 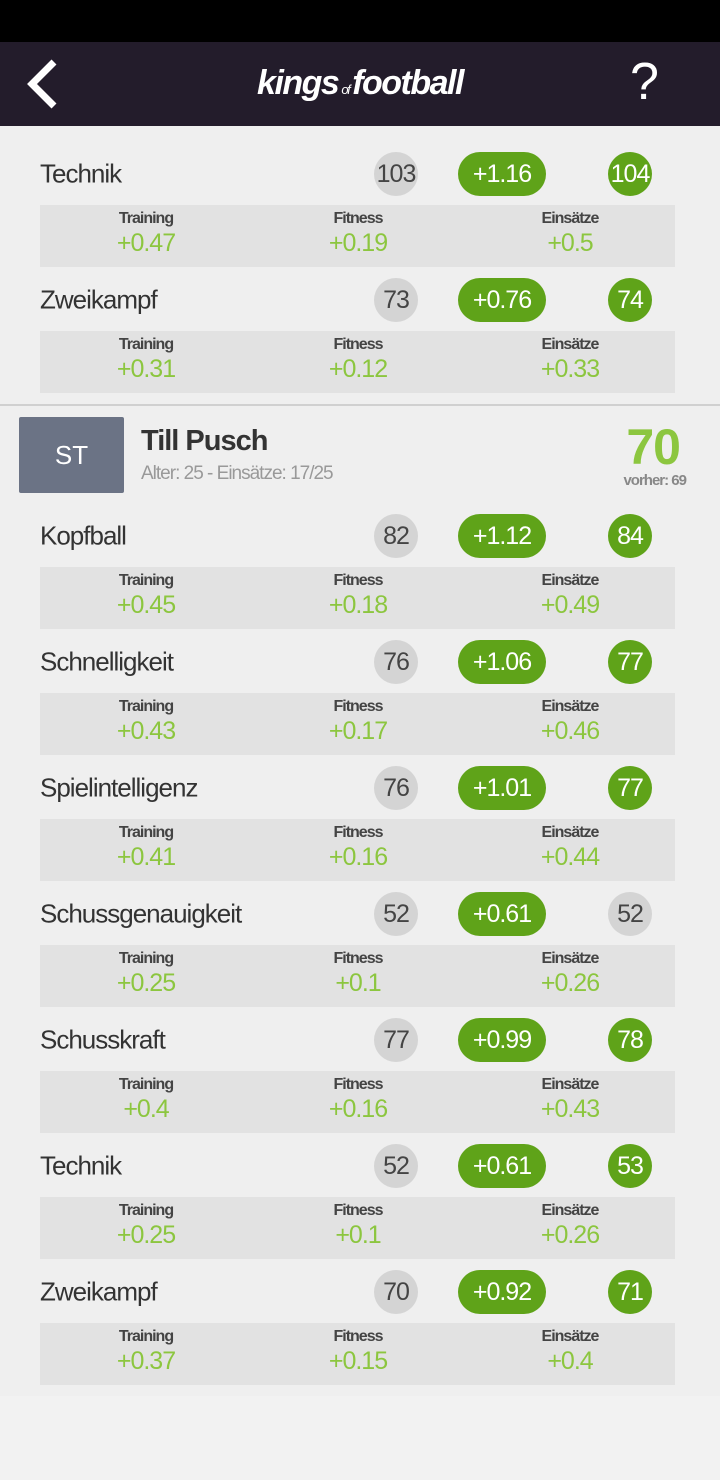 I want to click on breakdown-box: Training +0.41 Fitness +0.16 Einsätze +0.44, so click(x=357, y=850).